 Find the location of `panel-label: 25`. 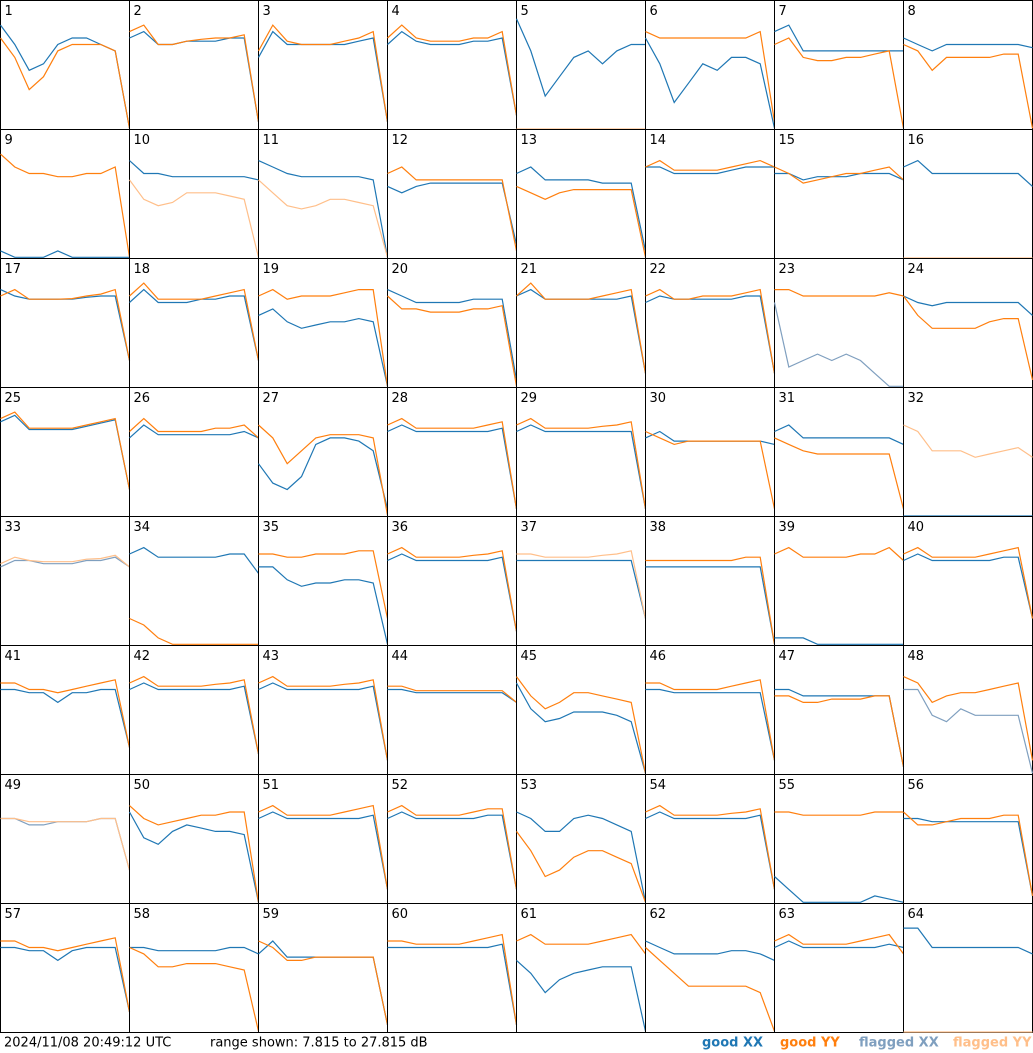

panel-label: 25 is located at coordinates (13, 398).